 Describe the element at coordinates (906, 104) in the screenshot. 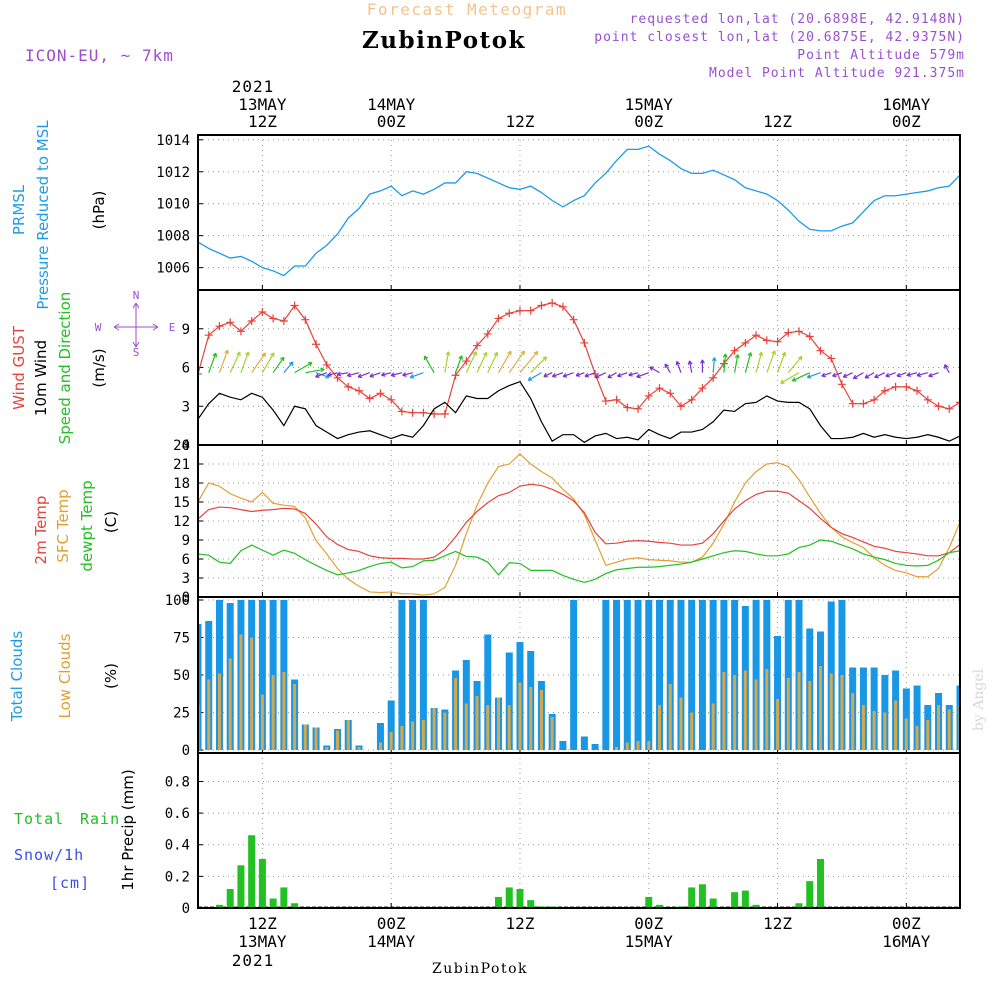

I see `top-tick-date: 16MAY` at that location.